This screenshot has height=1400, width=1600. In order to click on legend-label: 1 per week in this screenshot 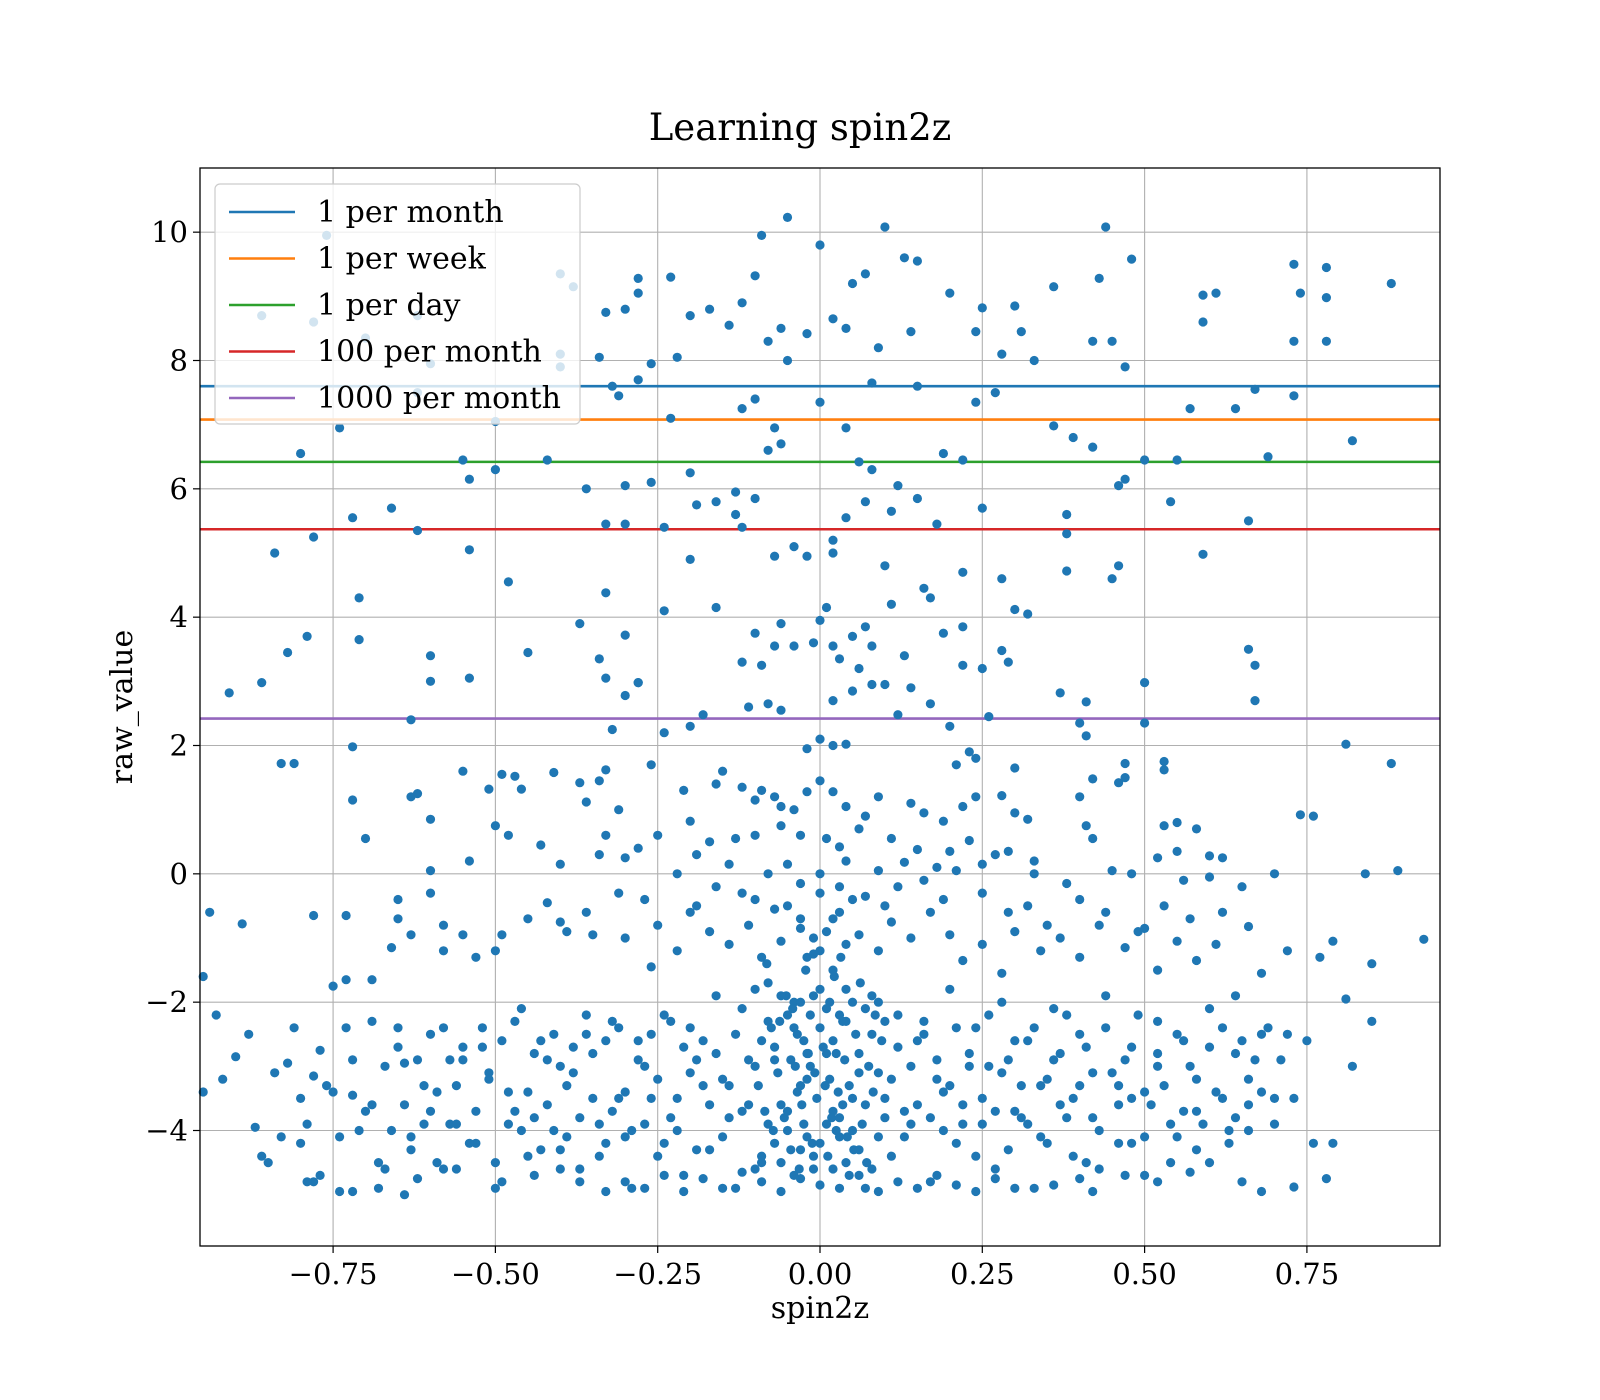, I will do `click(402, 259)`.